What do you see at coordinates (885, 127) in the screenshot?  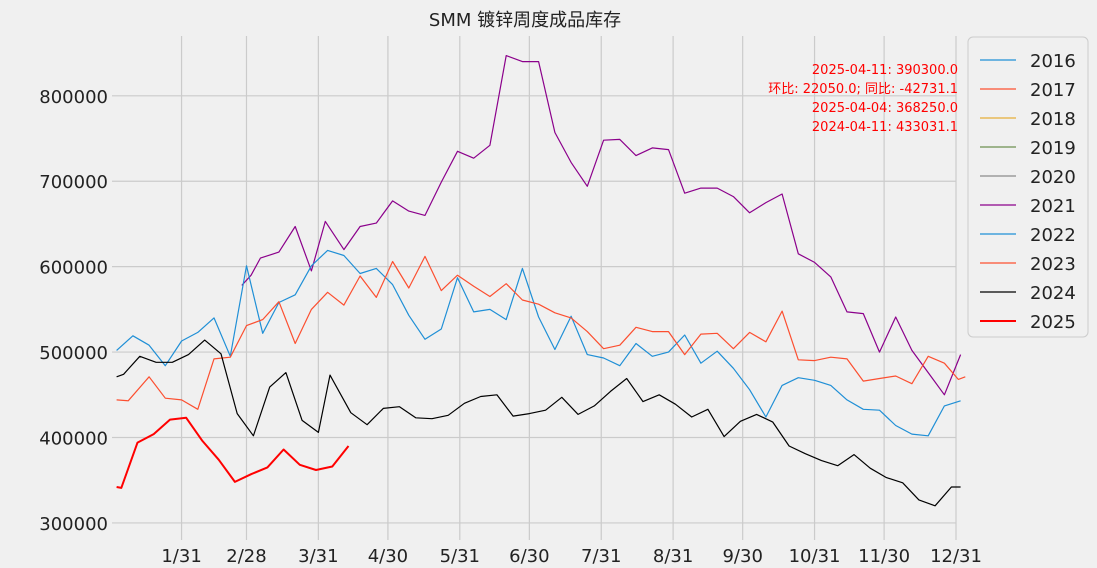 I see `annotation-line: 2024-04-11: 433031.1` at bounding box center [885, 127].